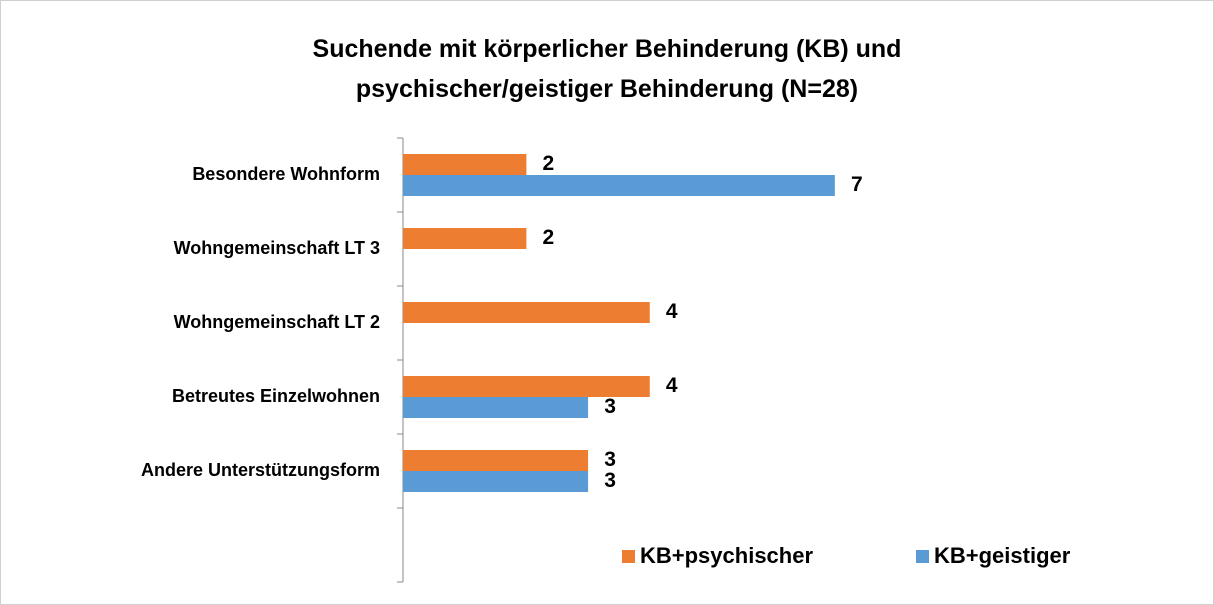 The image size is (1214, 605). I want to click on category-label: Besondere Wohnform, so click(286, 174).